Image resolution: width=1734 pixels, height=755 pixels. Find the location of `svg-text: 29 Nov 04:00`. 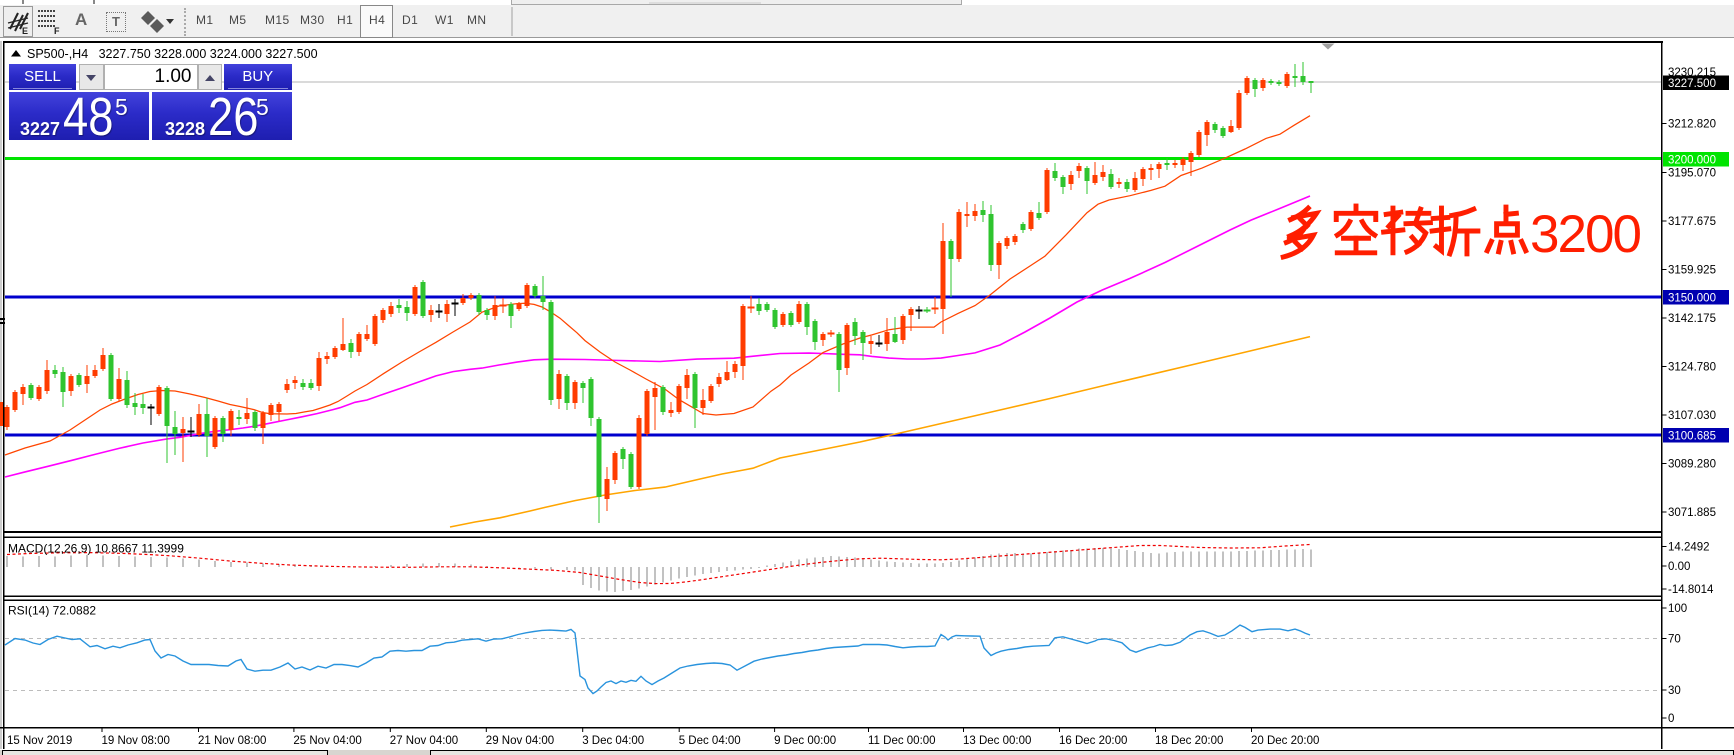

svg-text: 29 Nov 04:00 is located at coordinates (520, 741).